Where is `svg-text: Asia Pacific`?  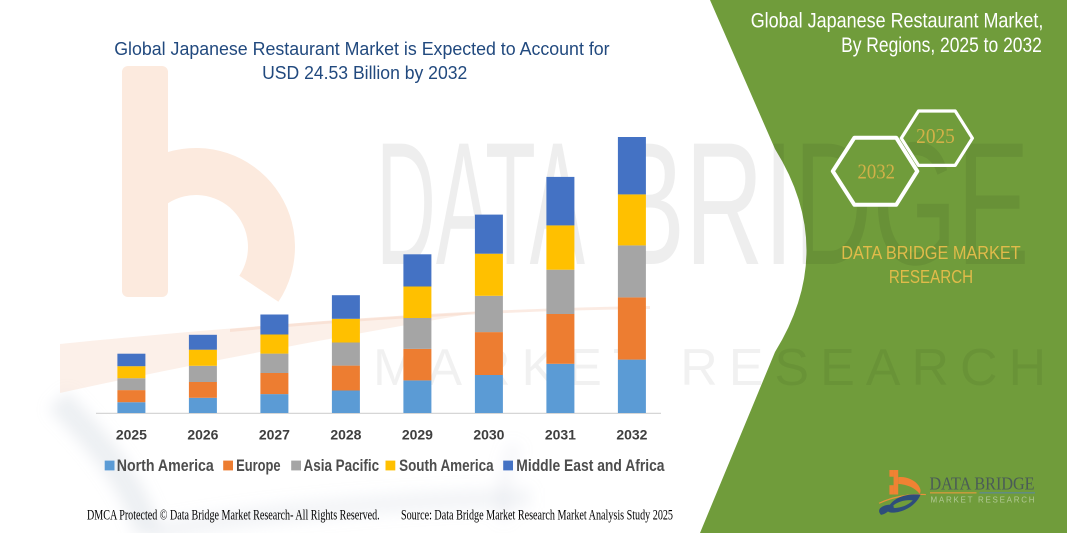
svg-text: Asia Pacific is located at coordinates (342, 465).